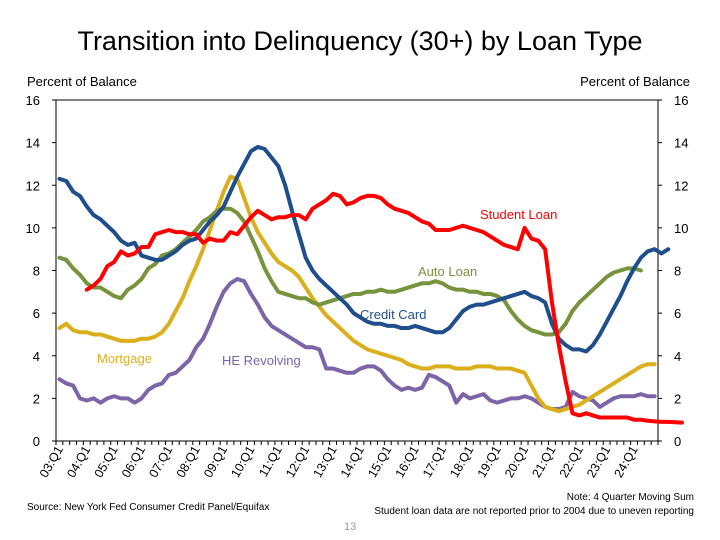  Describe the element at coordinates (681, 185) in the screenshot. I see `y-tick-label-right: 12` at that location.